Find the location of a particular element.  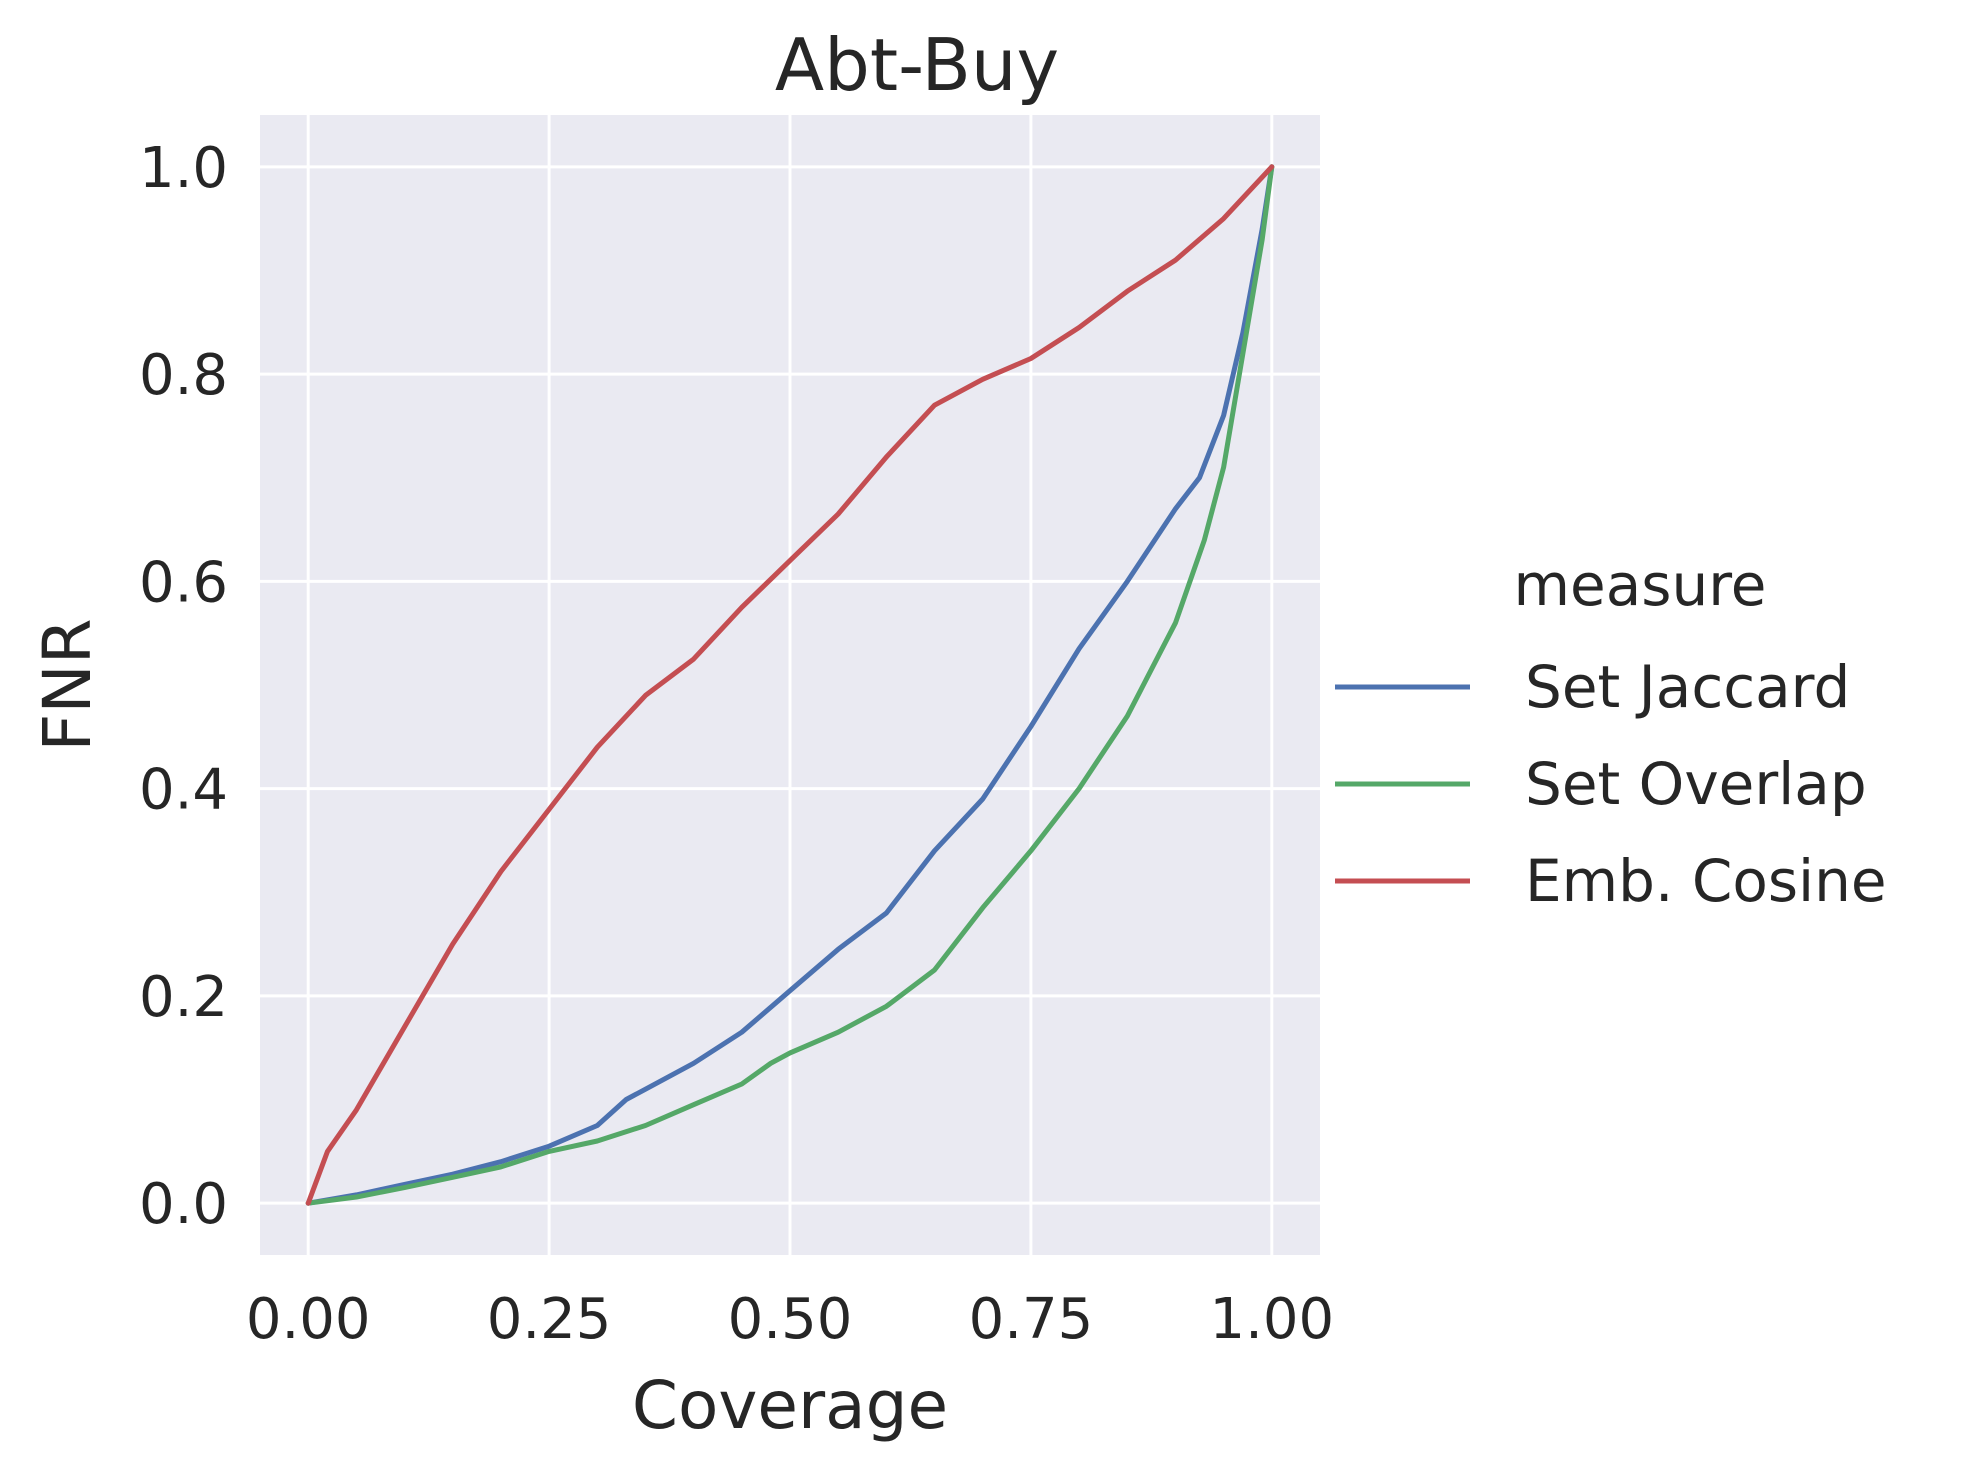

y-tick-label: 0.0 is located at coordinates (183, 1204).